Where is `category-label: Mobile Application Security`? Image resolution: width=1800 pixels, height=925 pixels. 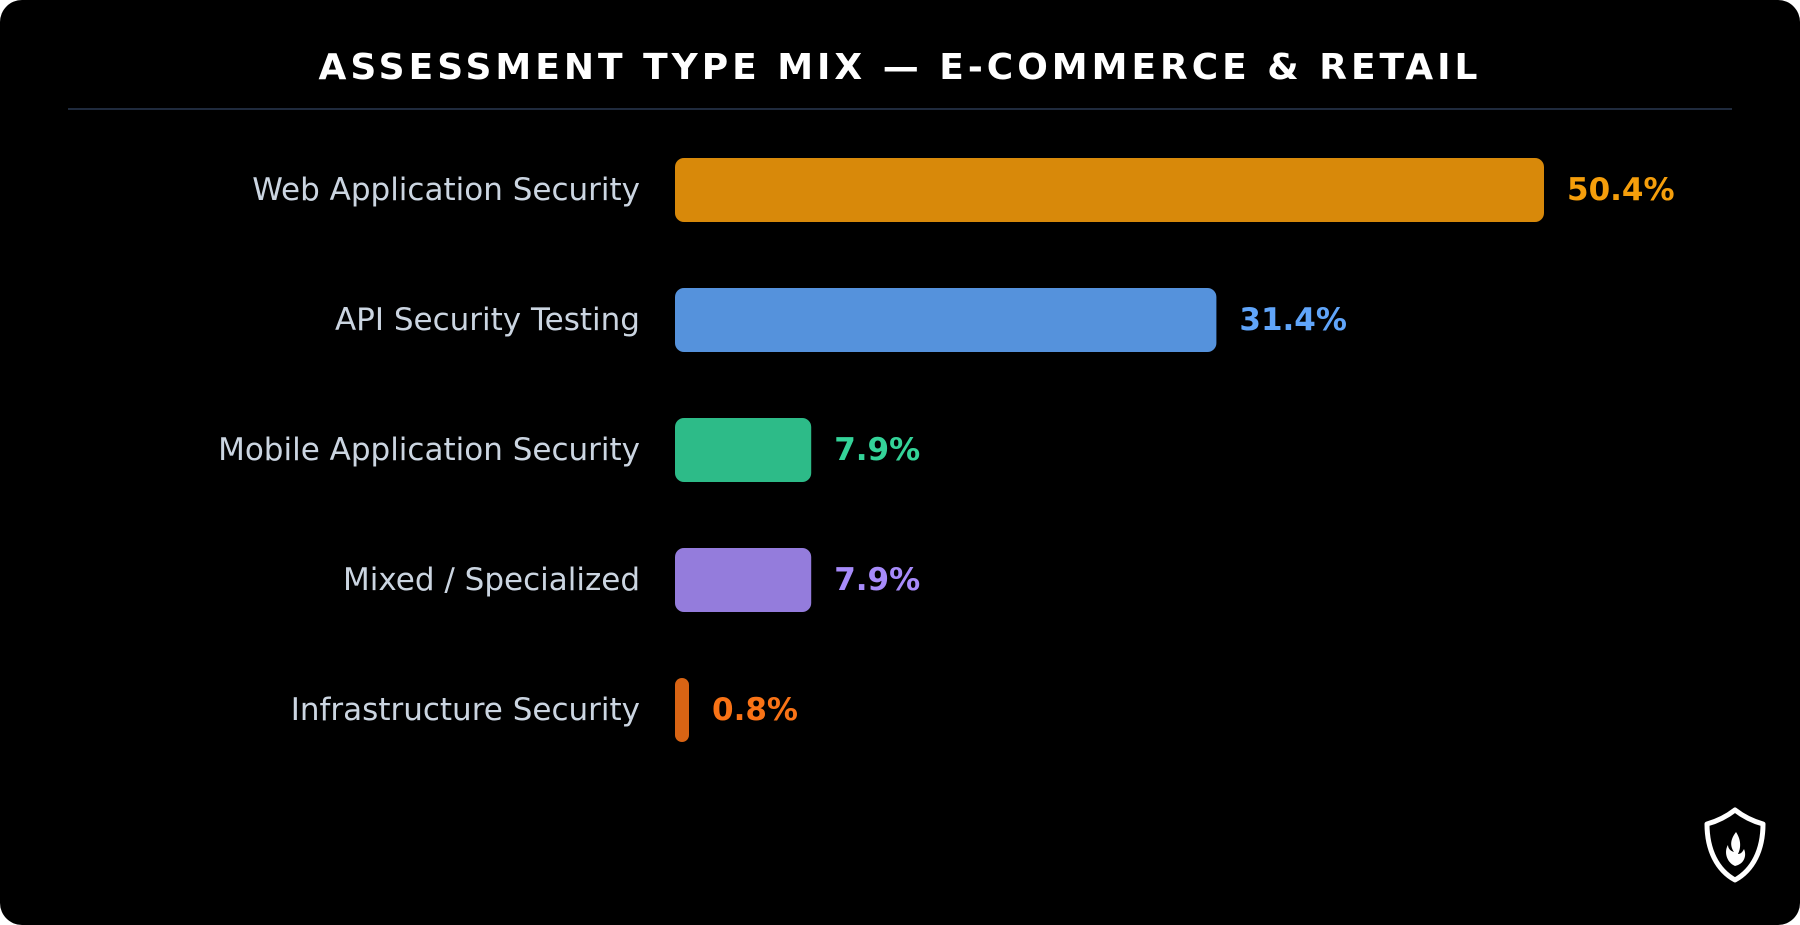 category-label: Mobile Application Security is located at coordinates (429, 450).